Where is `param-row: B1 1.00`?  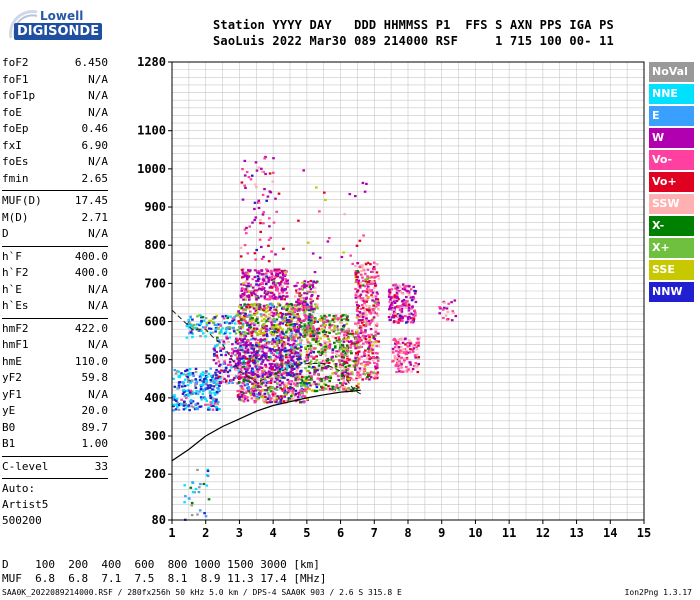
param-row: B1 1.00 is located at coordinates (55, 445).